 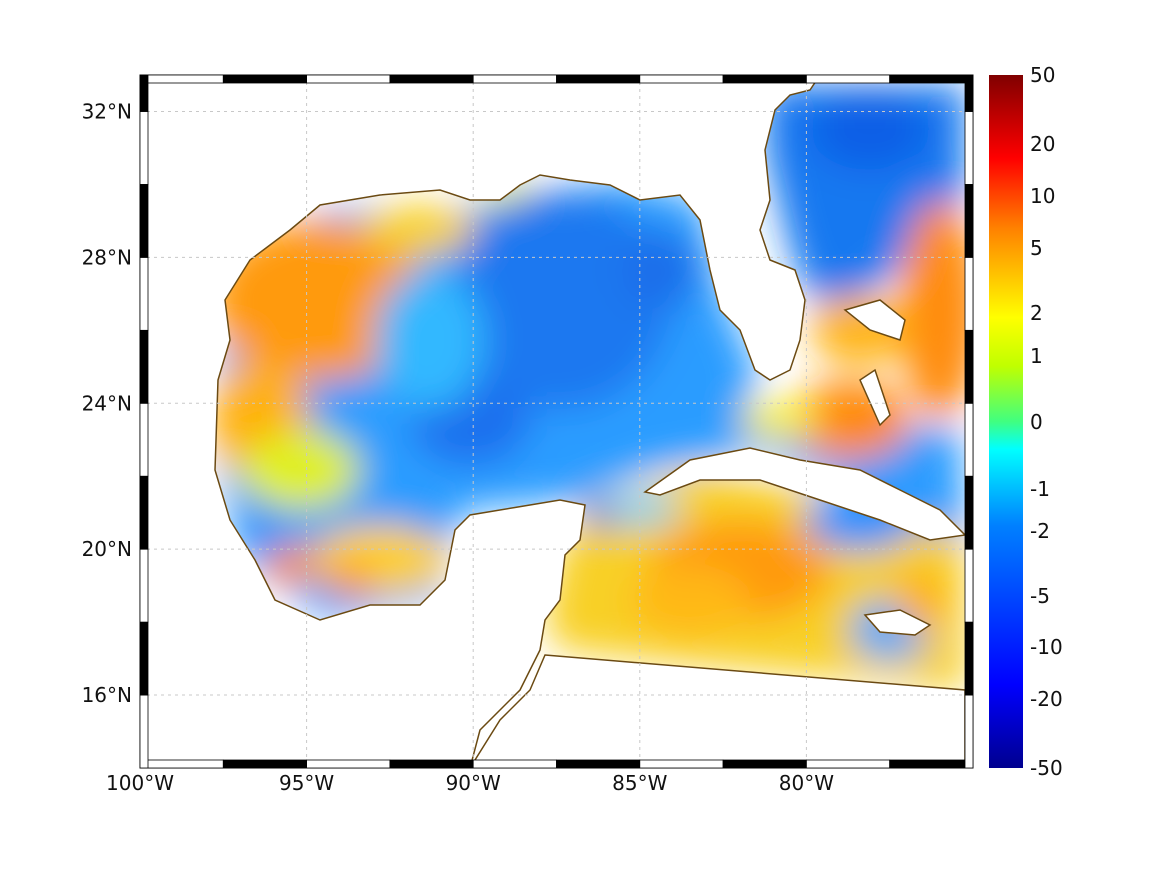 I want to click on colorbar, so click(x=1006, y=421).